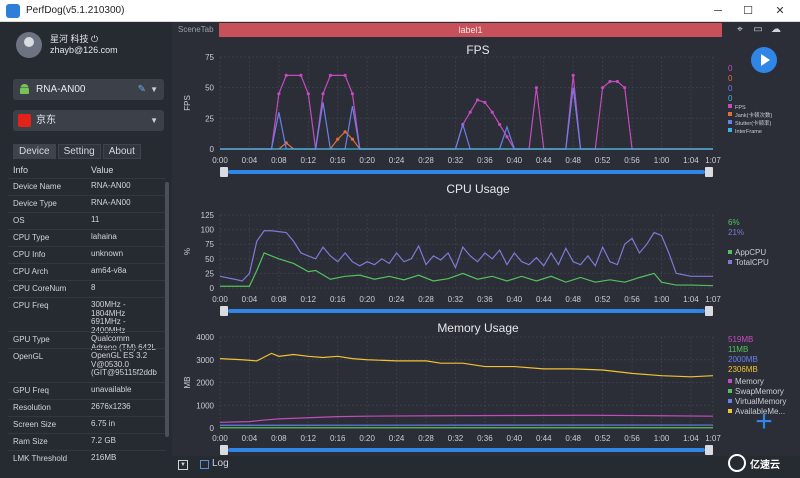 This screenshot has height=478, width=800. Describe the element at coordinates (21, 170) in the screenshot. I see `info-column-header: Info` at that location.